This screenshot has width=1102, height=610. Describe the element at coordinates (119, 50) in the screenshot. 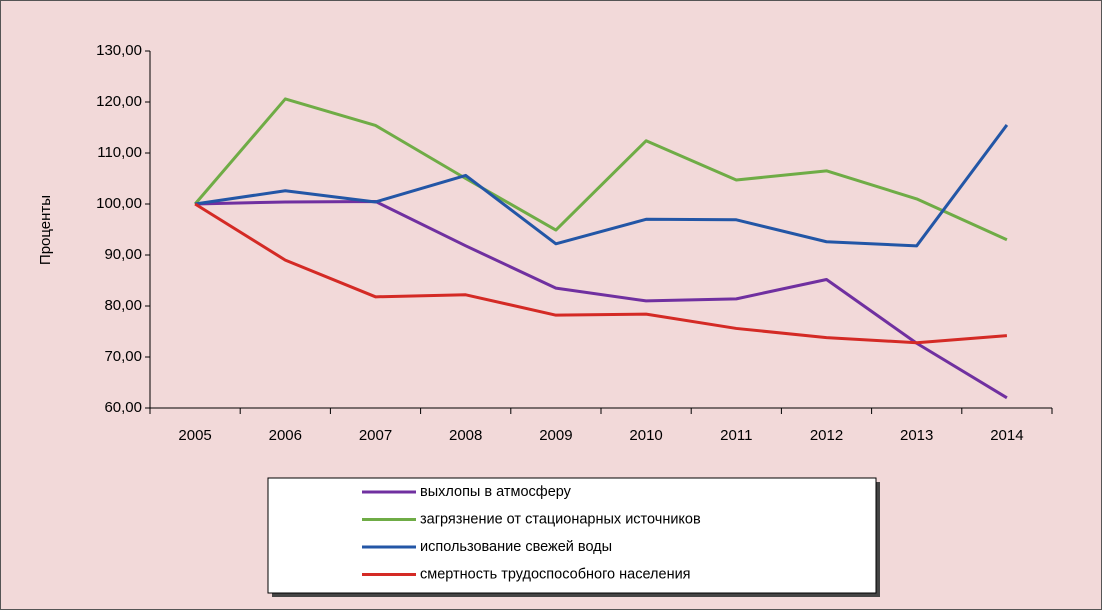

I see `y-tick-label: 130,00` at that location.